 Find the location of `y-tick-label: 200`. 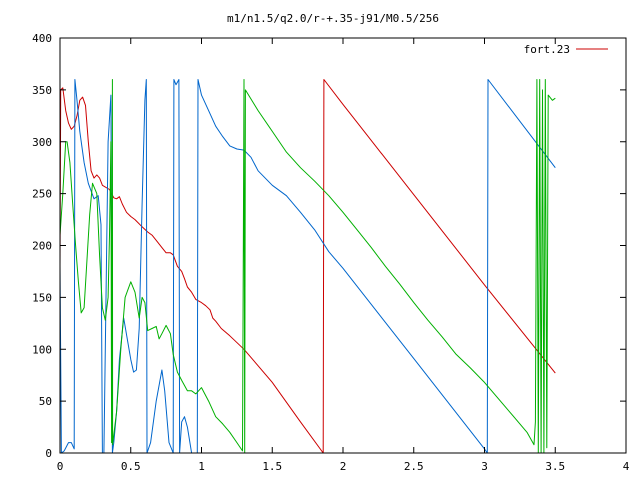

y-tick-label: 200 is located at coordinates (42, 246).